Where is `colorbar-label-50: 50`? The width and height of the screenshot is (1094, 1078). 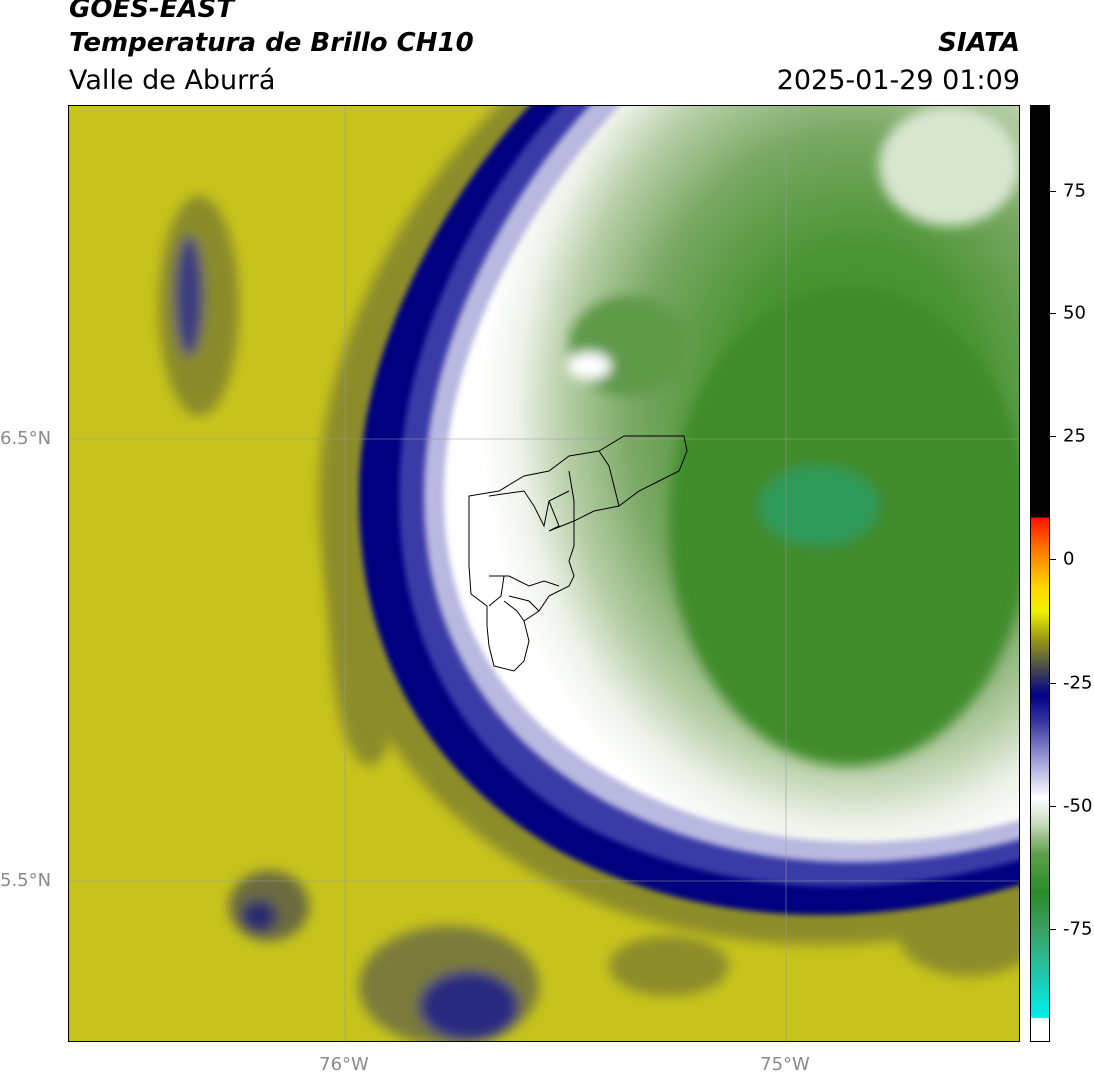
colorbar-label-50: 50 is located at coordinates (1074, 313).